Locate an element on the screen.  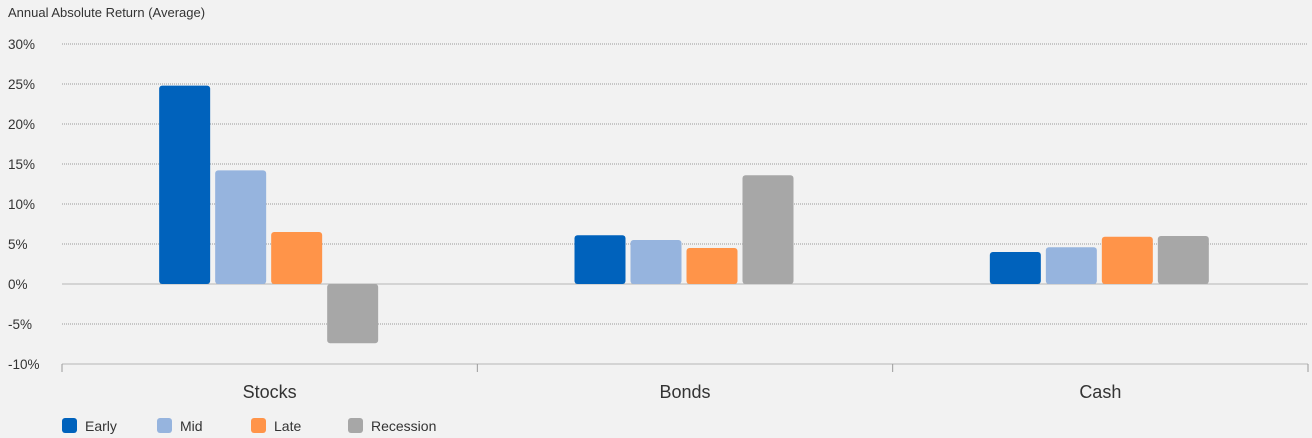
bar-stocks-early is located at coordinates (185, 184).